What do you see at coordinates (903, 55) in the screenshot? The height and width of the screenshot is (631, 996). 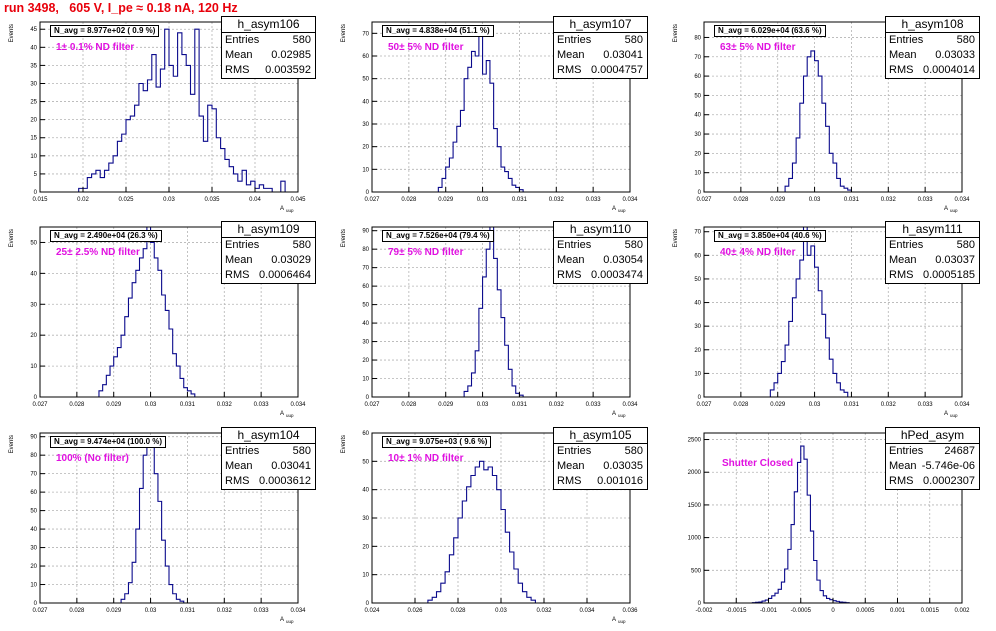 I see `stats-key: Mean` at bounding box center [903, 55].